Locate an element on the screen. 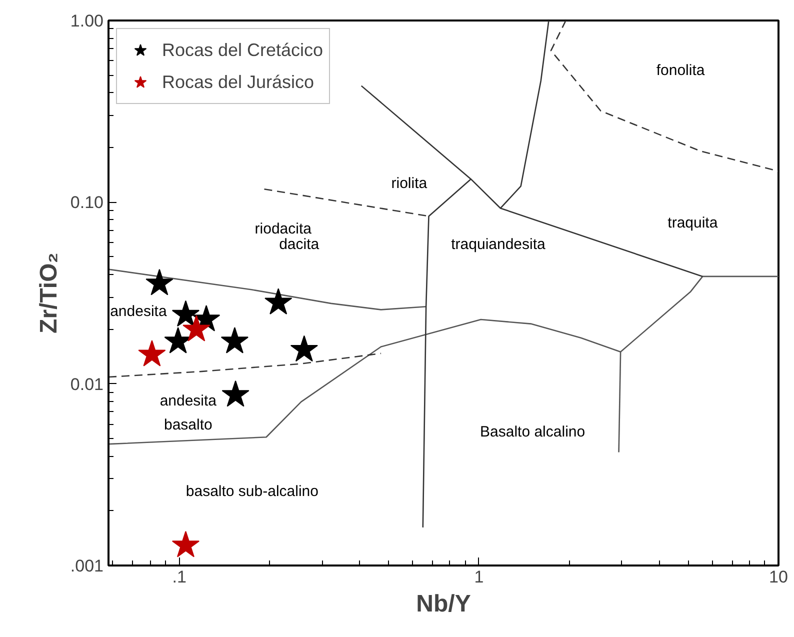  annotation: basalto sub-alcalino is located at coordinates (252, 491).